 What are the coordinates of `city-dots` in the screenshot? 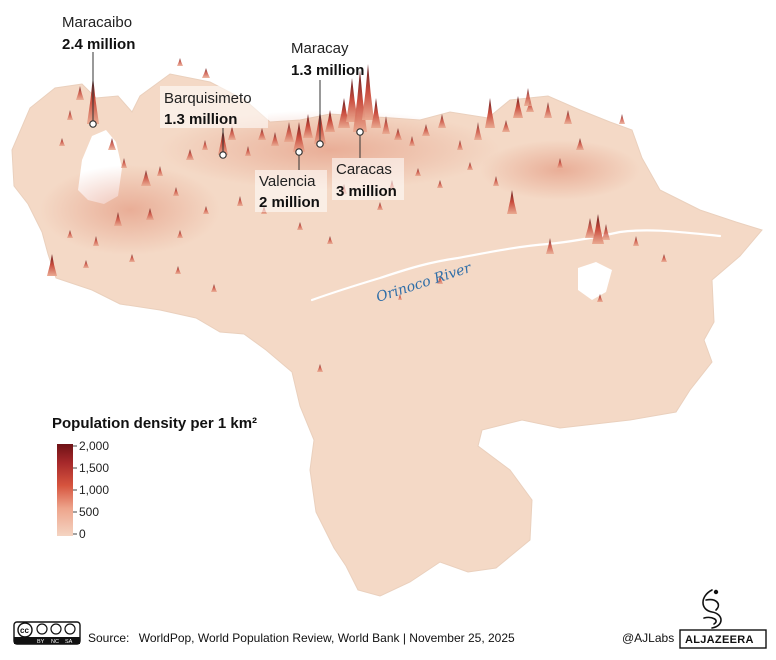 It's located at (226, 139).